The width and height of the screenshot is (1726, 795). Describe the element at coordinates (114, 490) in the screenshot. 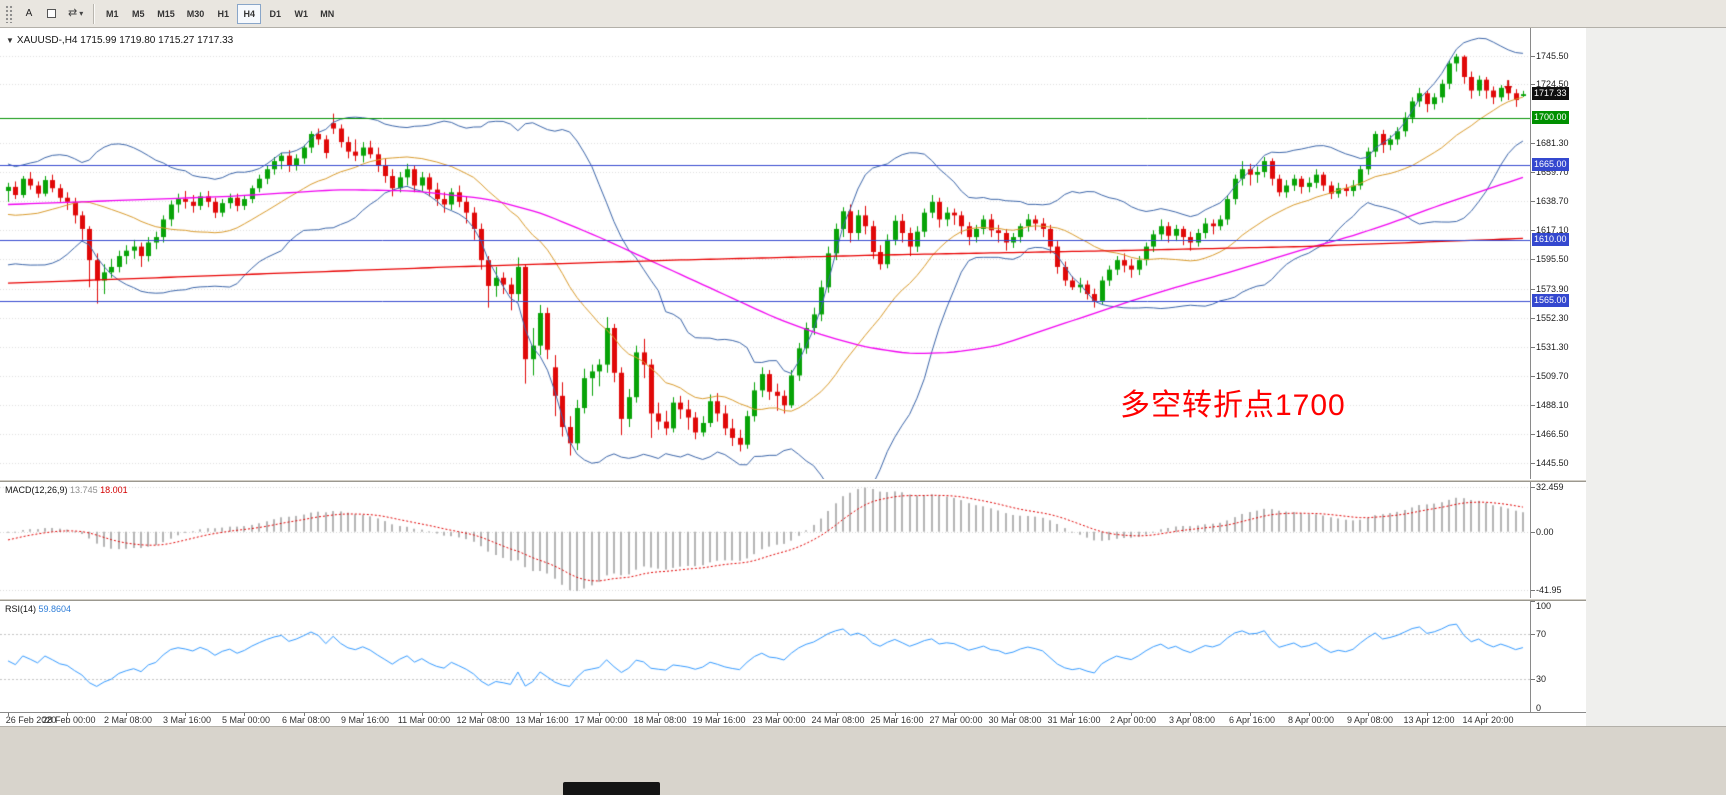

I see `macd-signal-value: 18.001` at that location.